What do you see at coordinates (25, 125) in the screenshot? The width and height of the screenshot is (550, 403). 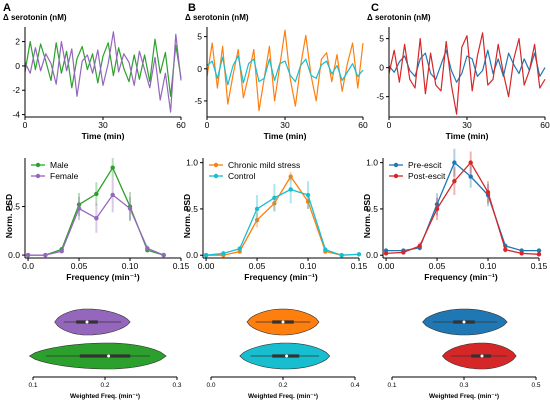 I see `x-tick-label: 0` at bounding box center [25, 125].